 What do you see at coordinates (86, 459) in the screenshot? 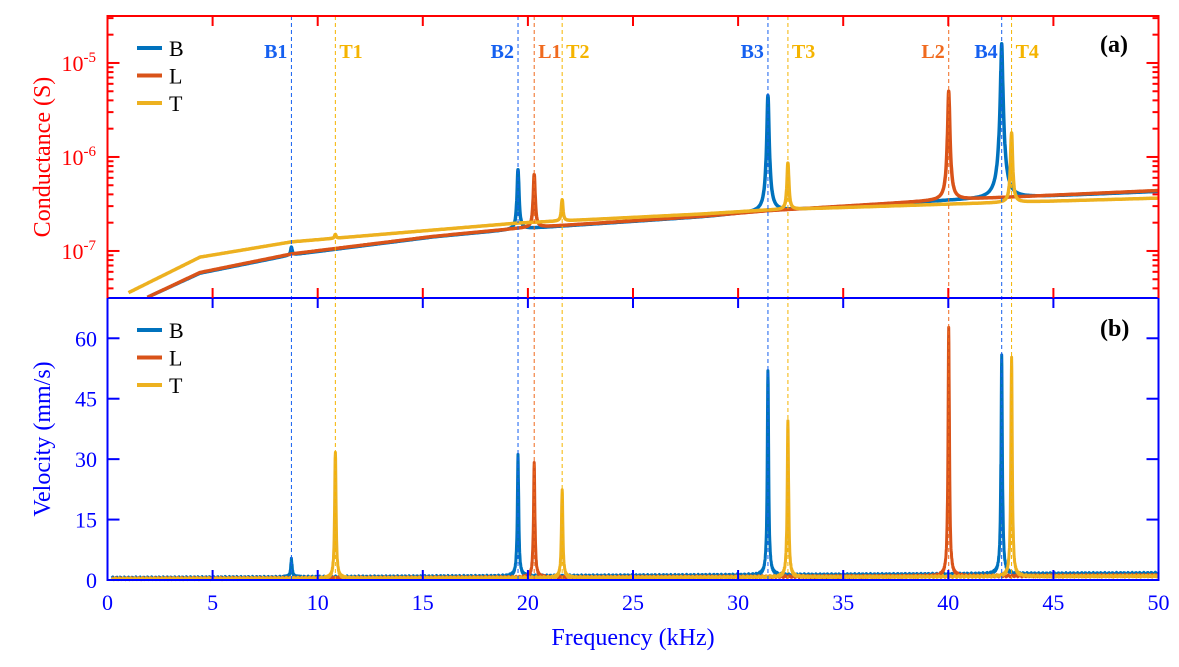
I see `y-tick-label-b: 30` at bounding box center [86, 459].